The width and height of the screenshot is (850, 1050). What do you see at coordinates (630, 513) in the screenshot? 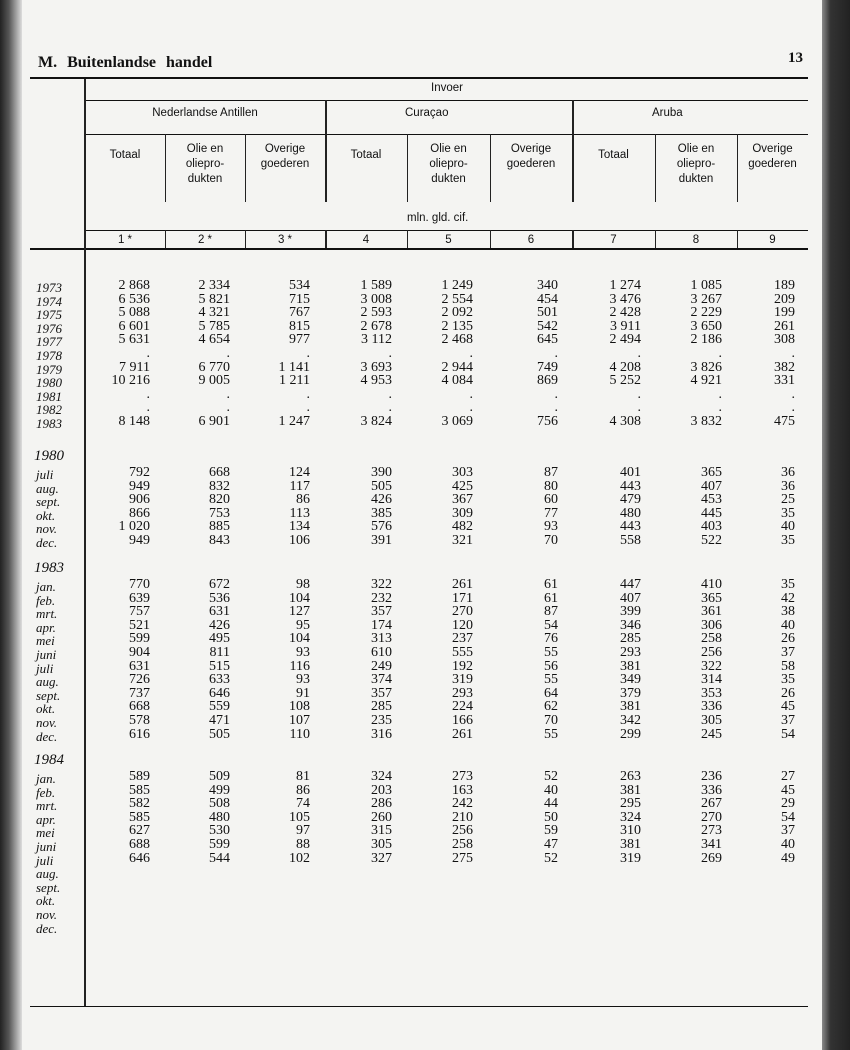
I see `table-cell: 480` at bounding box center [630, 513].